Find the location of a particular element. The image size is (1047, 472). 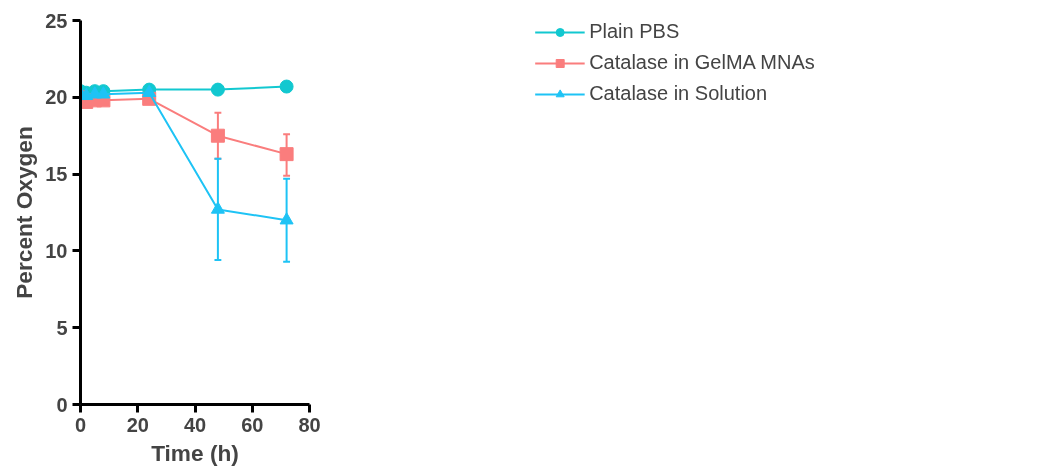

y-tick-label: 0 is located at coordinates (62, 404).